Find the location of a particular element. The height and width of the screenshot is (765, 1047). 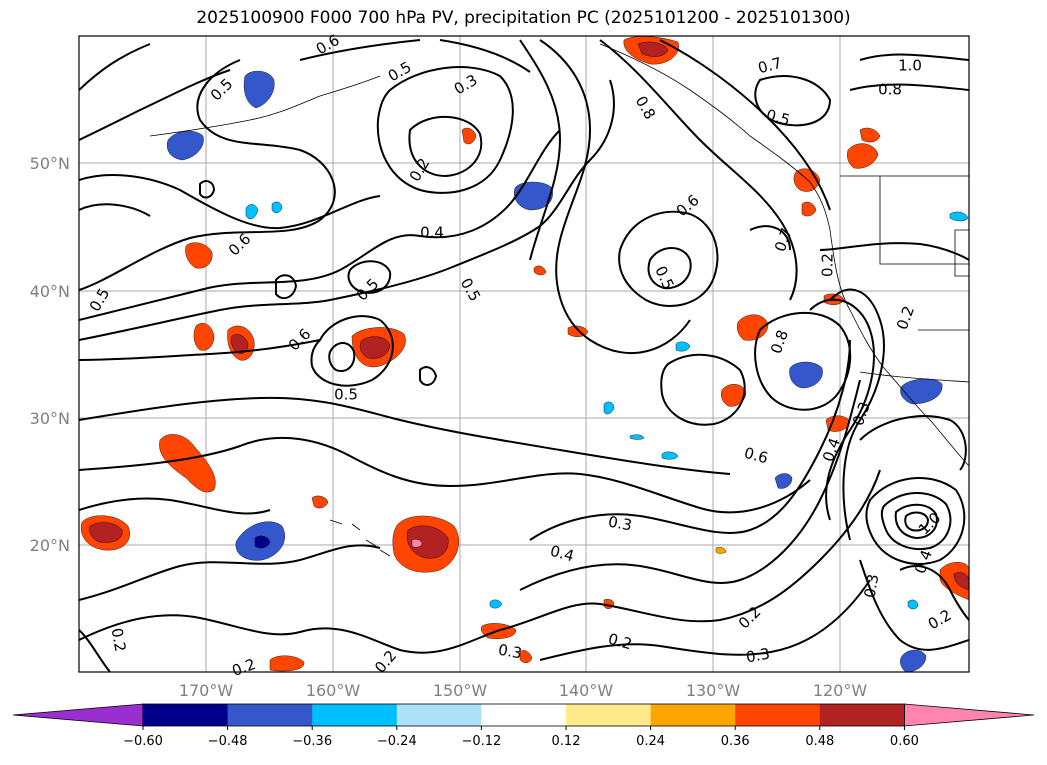

colorbar-tick-label: −0.12 is located at coordinates (481, 741).